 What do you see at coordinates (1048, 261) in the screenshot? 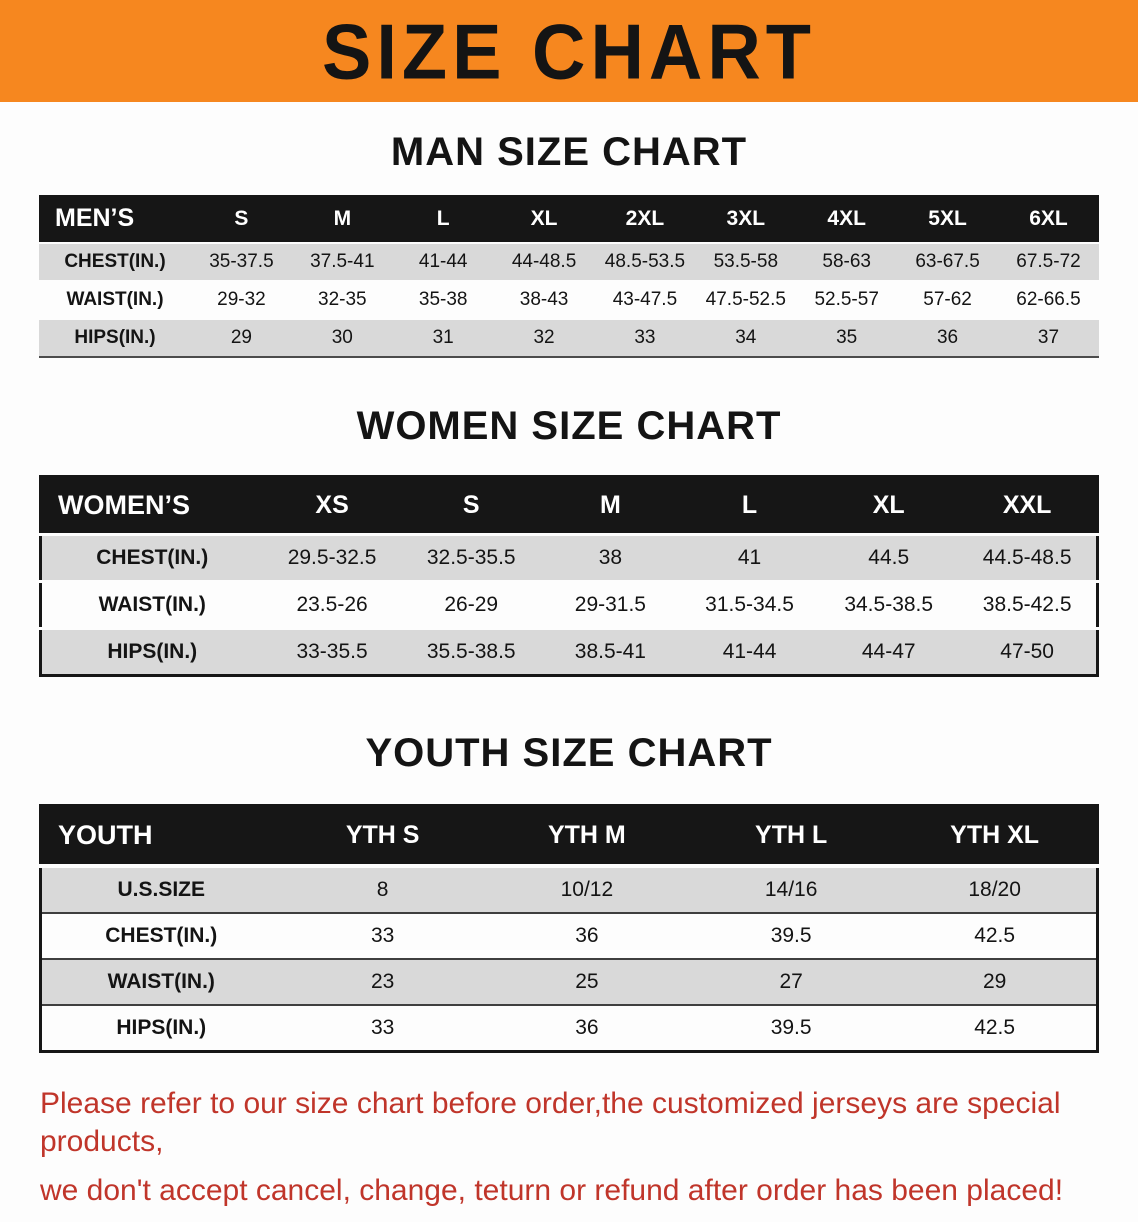
I see `value-cell: 67.5-72` at bounding box center [1048, 261].